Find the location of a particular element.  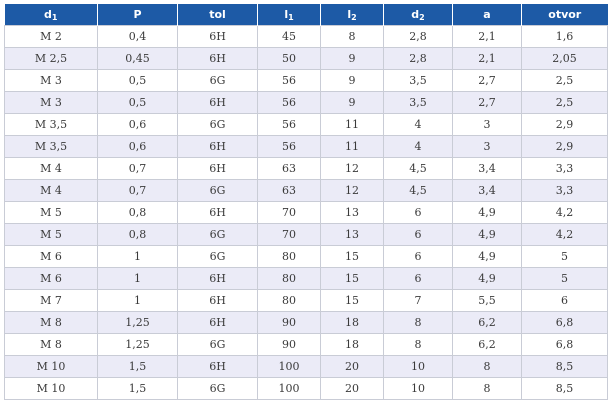

cell-otvor: 2,9 is located at coordinates (564, 146).